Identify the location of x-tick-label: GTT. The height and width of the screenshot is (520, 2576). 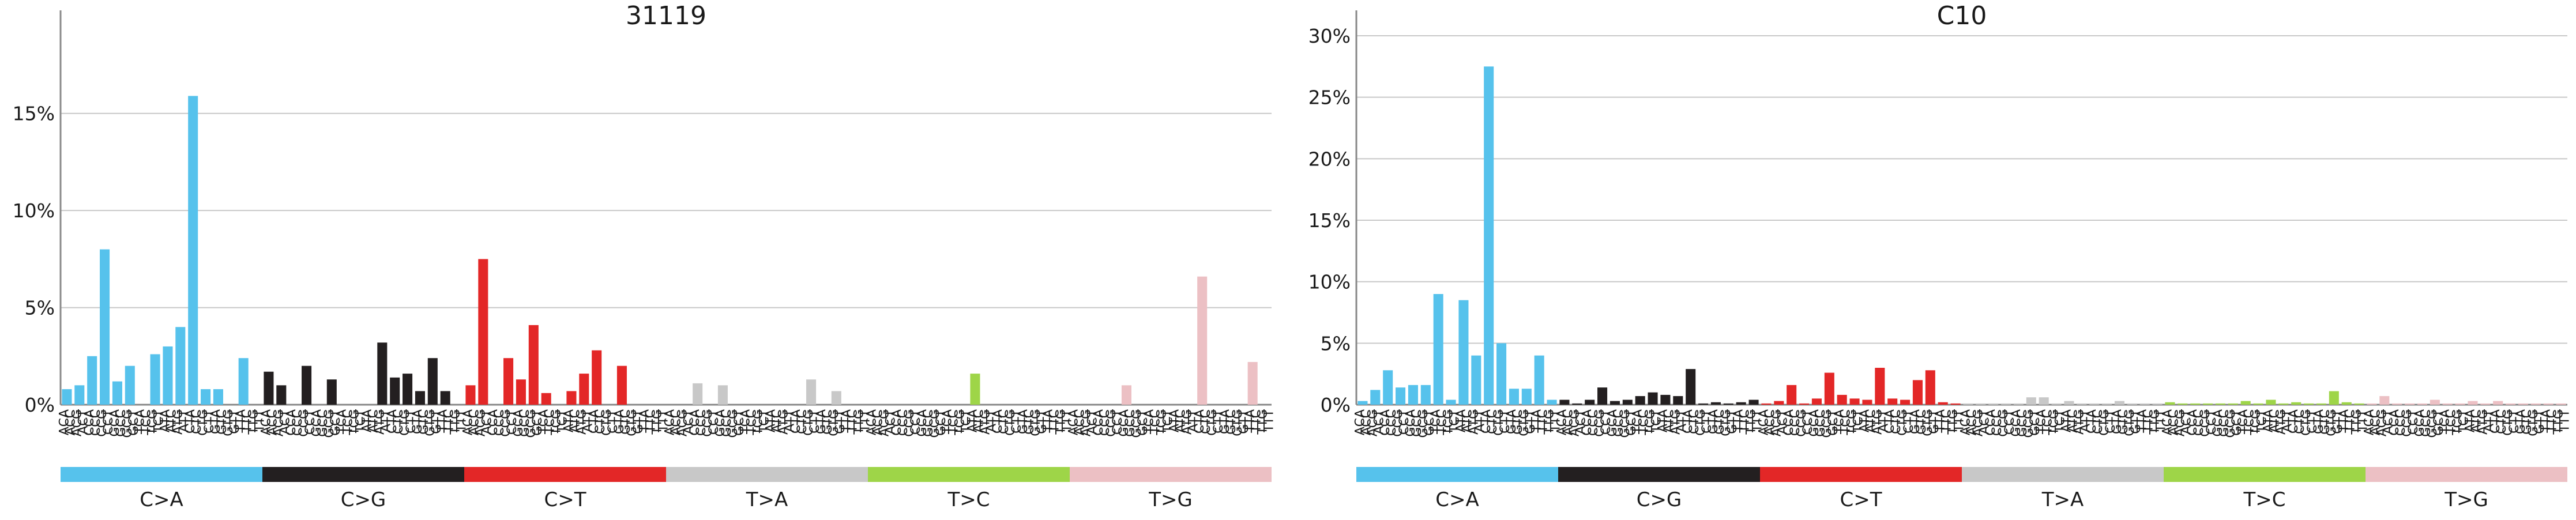
(2540, 422).